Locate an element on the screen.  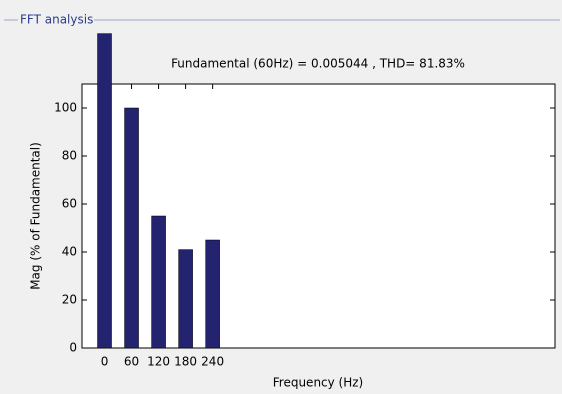
panel-title: FFT analysis is located at coordinates (56, 20).